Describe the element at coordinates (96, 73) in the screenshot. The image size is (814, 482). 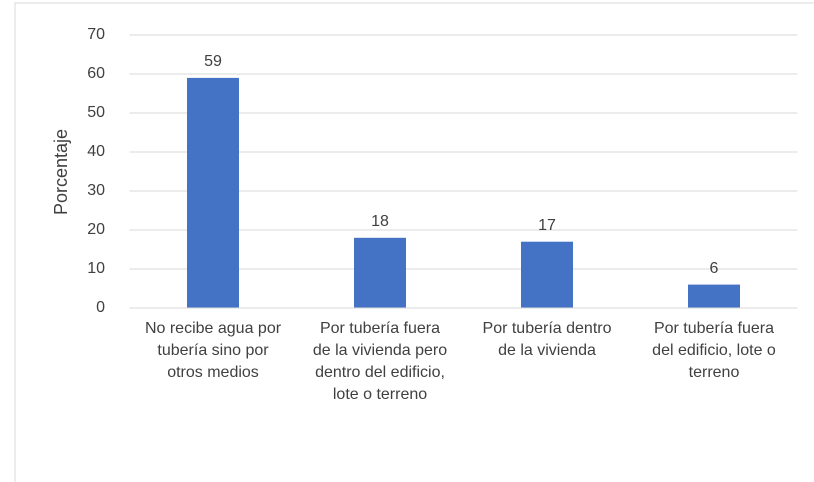
I see `y-tick-label: 60` at that location.